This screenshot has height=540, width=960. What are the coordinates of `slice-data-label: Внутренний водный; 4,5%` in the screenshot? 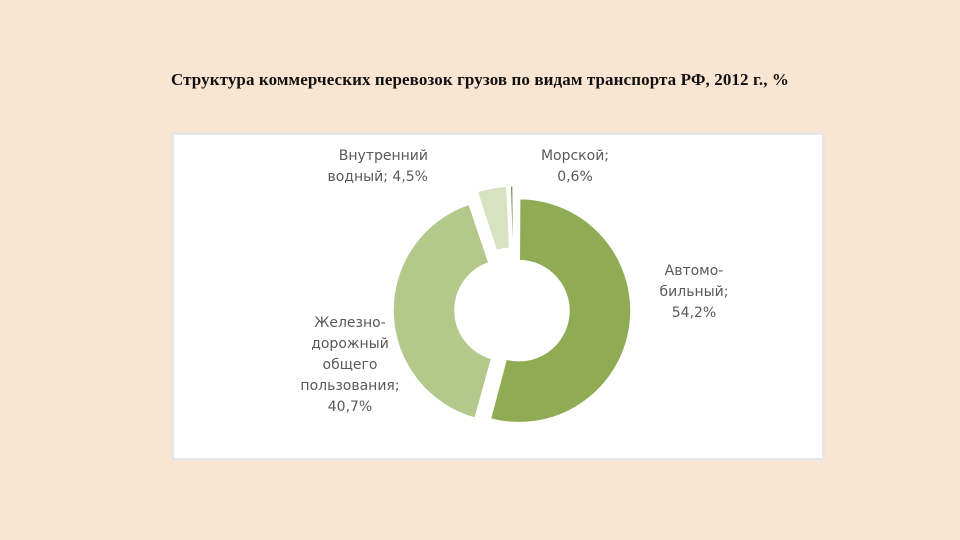 It's located at (377, 166).